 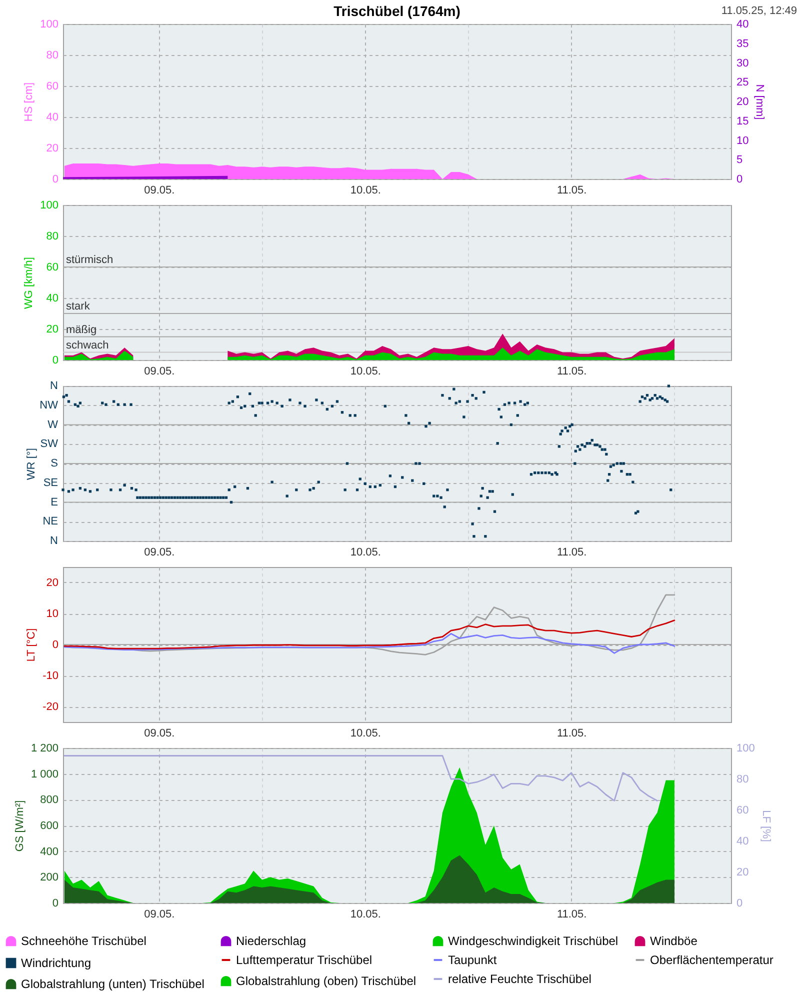 What do you see at coordinates (759, 11) in the screenshot?
I see `text: 11.05.25, 12:49` at bounding box center [759, 11].